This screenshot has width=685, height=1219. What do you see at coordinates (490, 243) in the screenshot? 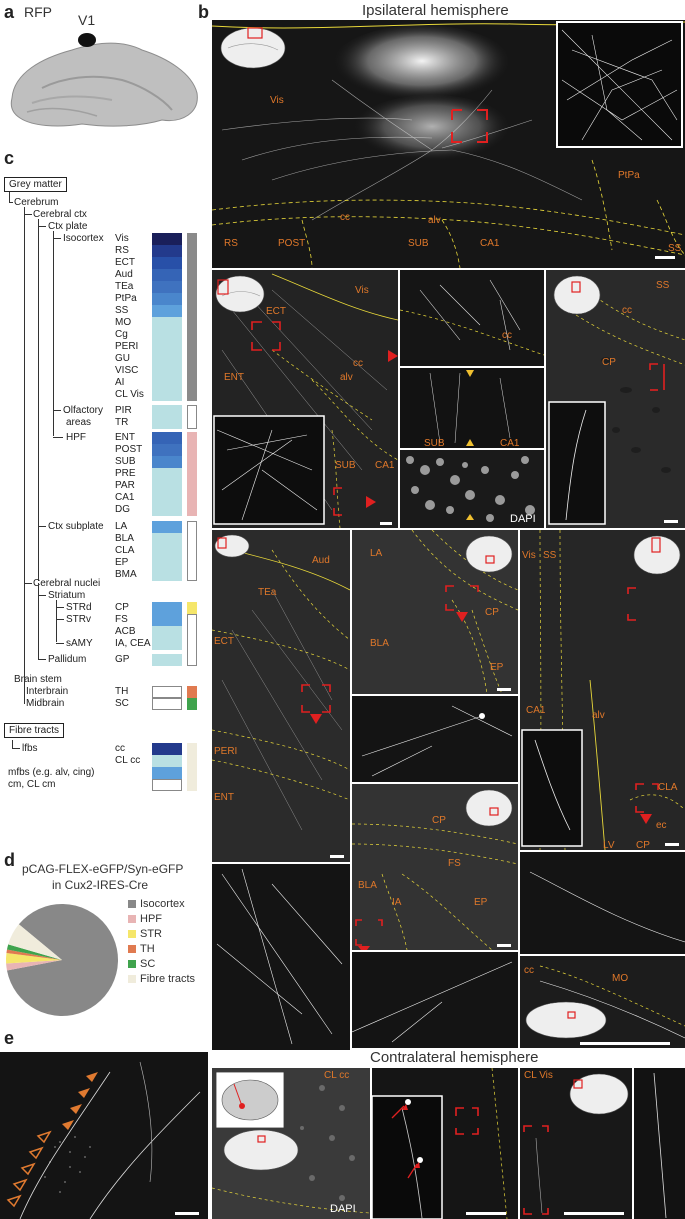
I see `label-ca1: CA1` at bounding box center [490, 243].